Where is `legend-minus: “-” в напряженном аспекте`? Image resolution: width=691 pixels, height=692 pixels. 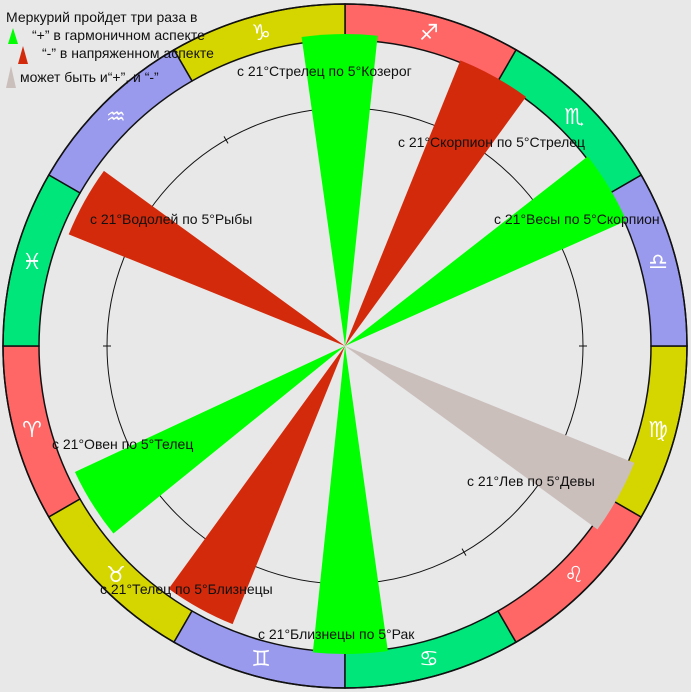 legend-minus: “-” в напряженном аспекте is located at coordinates (110, 54).